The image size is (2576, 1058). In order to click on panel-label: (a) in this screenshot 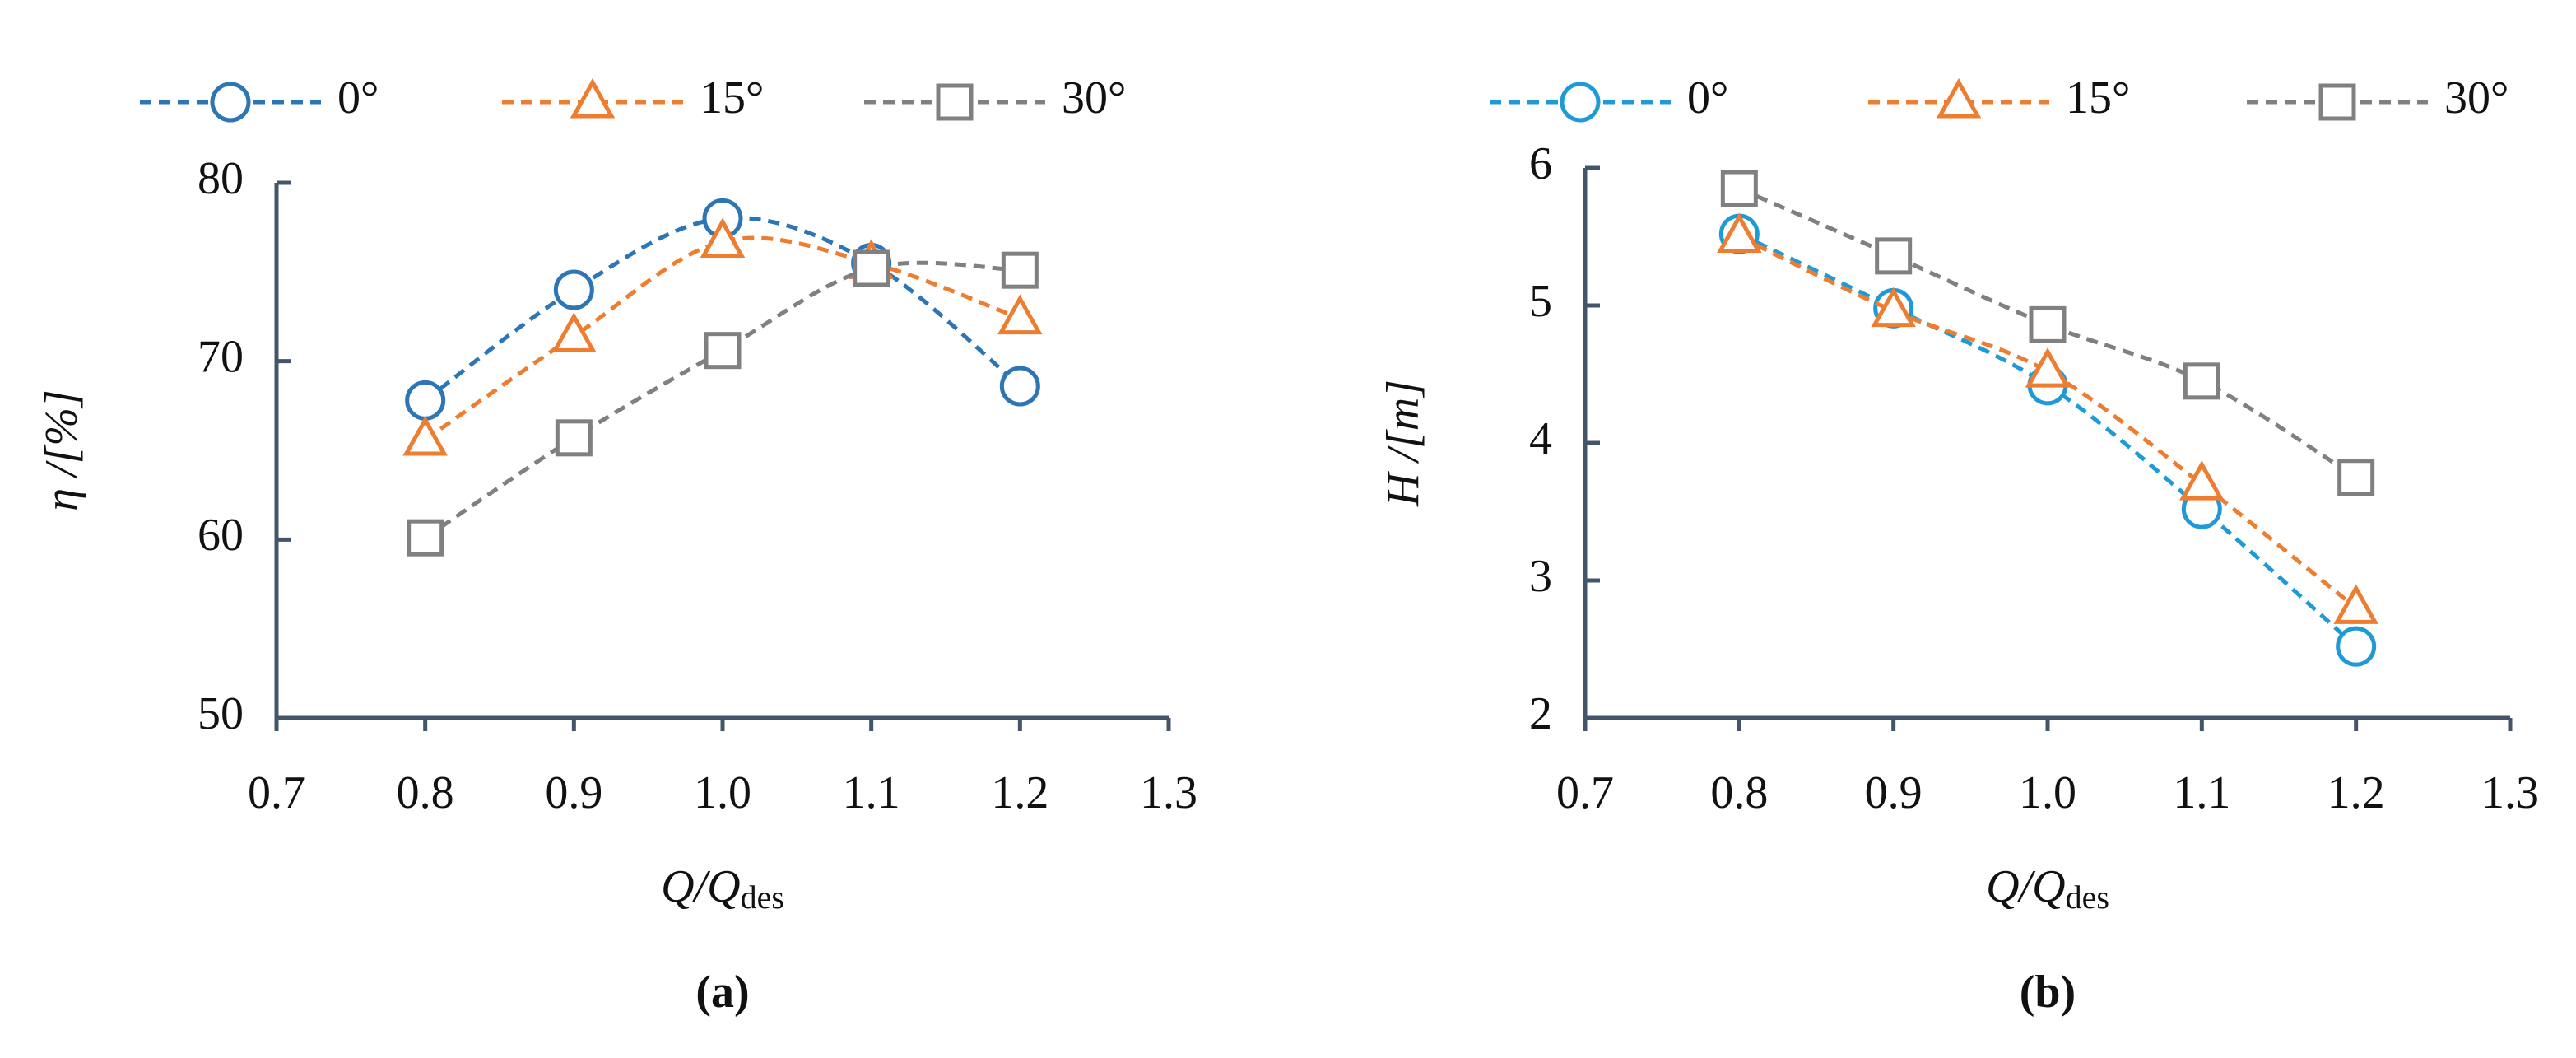, I will do `click(722, 992)`.